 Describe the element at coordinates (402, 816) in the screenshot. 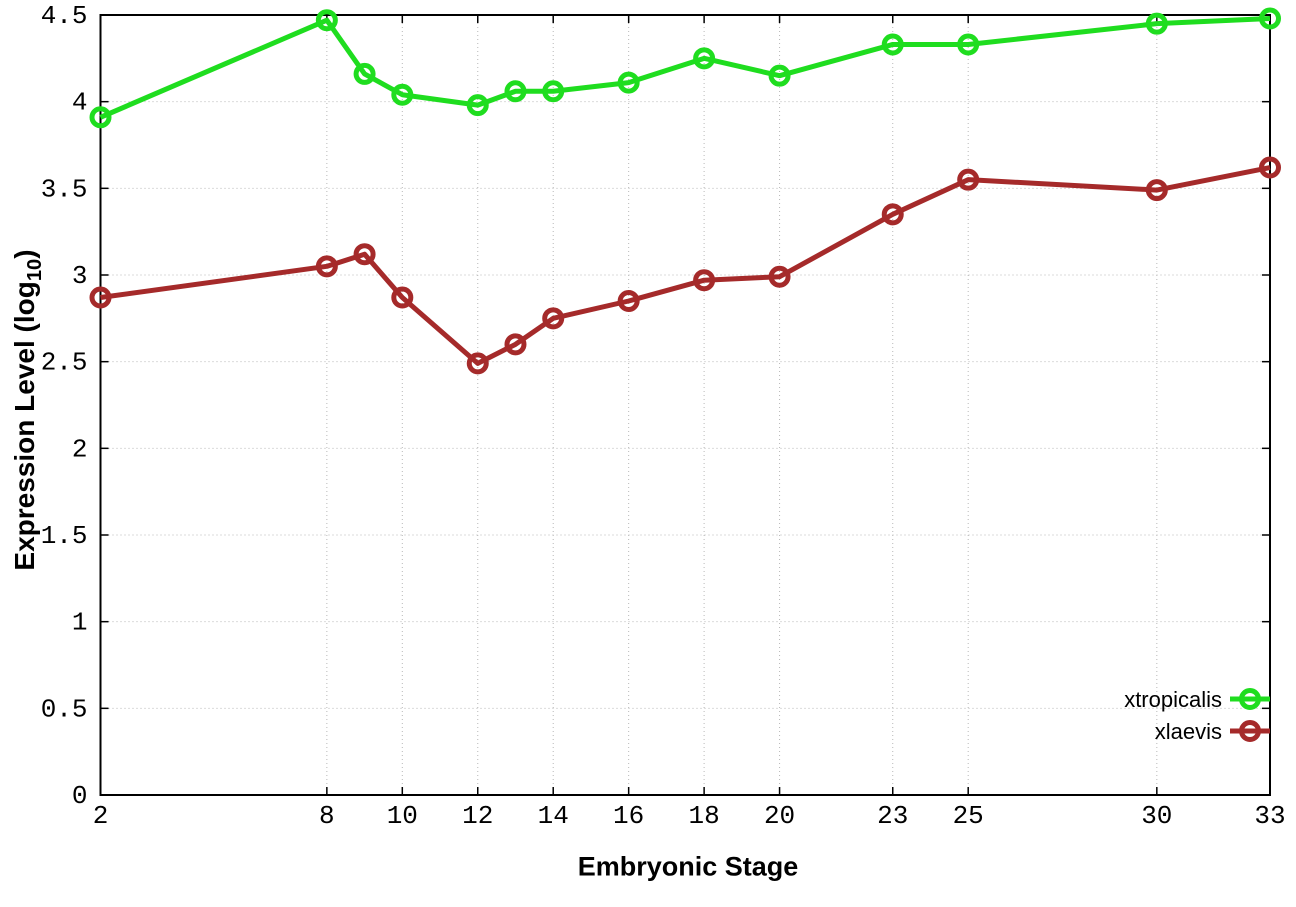

I see `x-tick-label-10: 10` at that location.